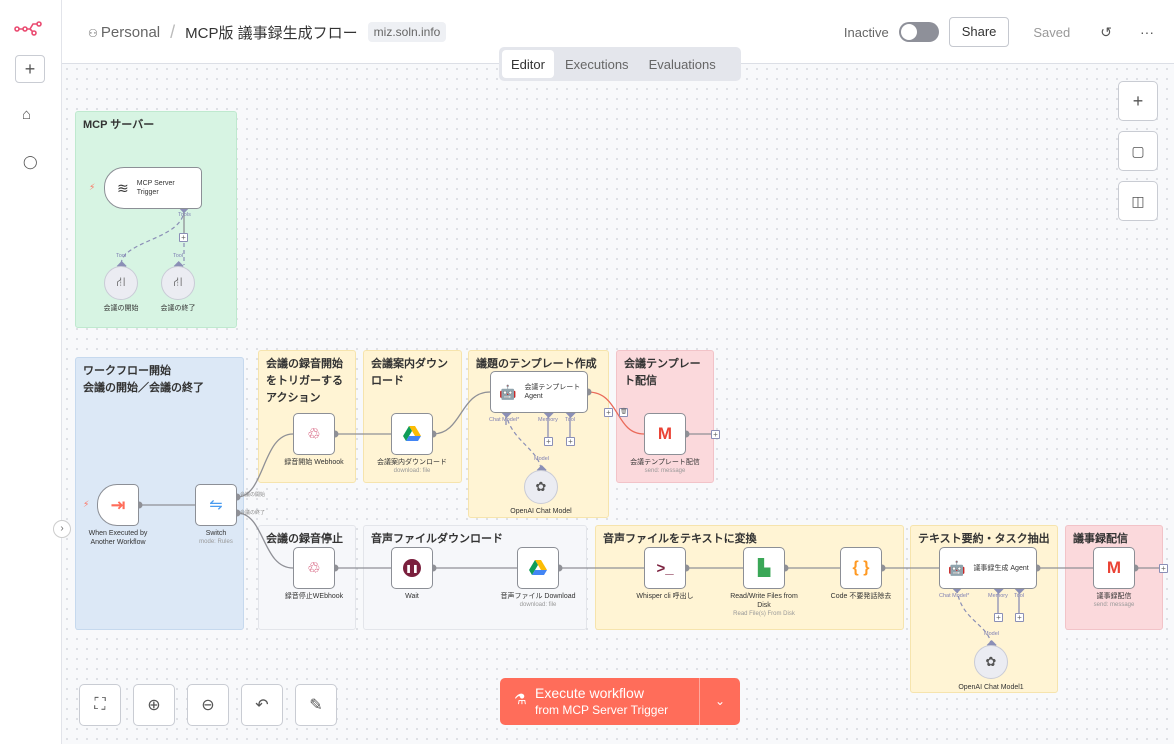 Image resolution: width=1174 pixels, height=744 pixels. Describe the element at coordinates (208, 705) in the screenshot. I see `zoom-out-icon: ⊖` at that location.